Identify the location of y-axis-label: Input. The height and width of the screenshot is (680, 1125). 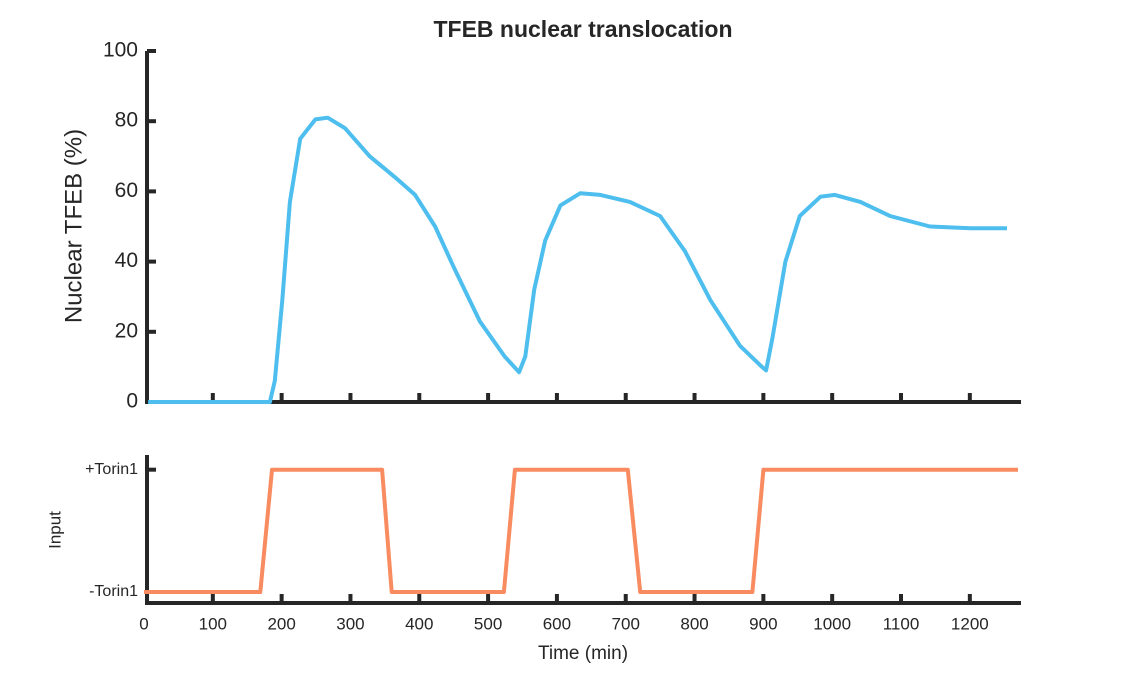
(54, 530).